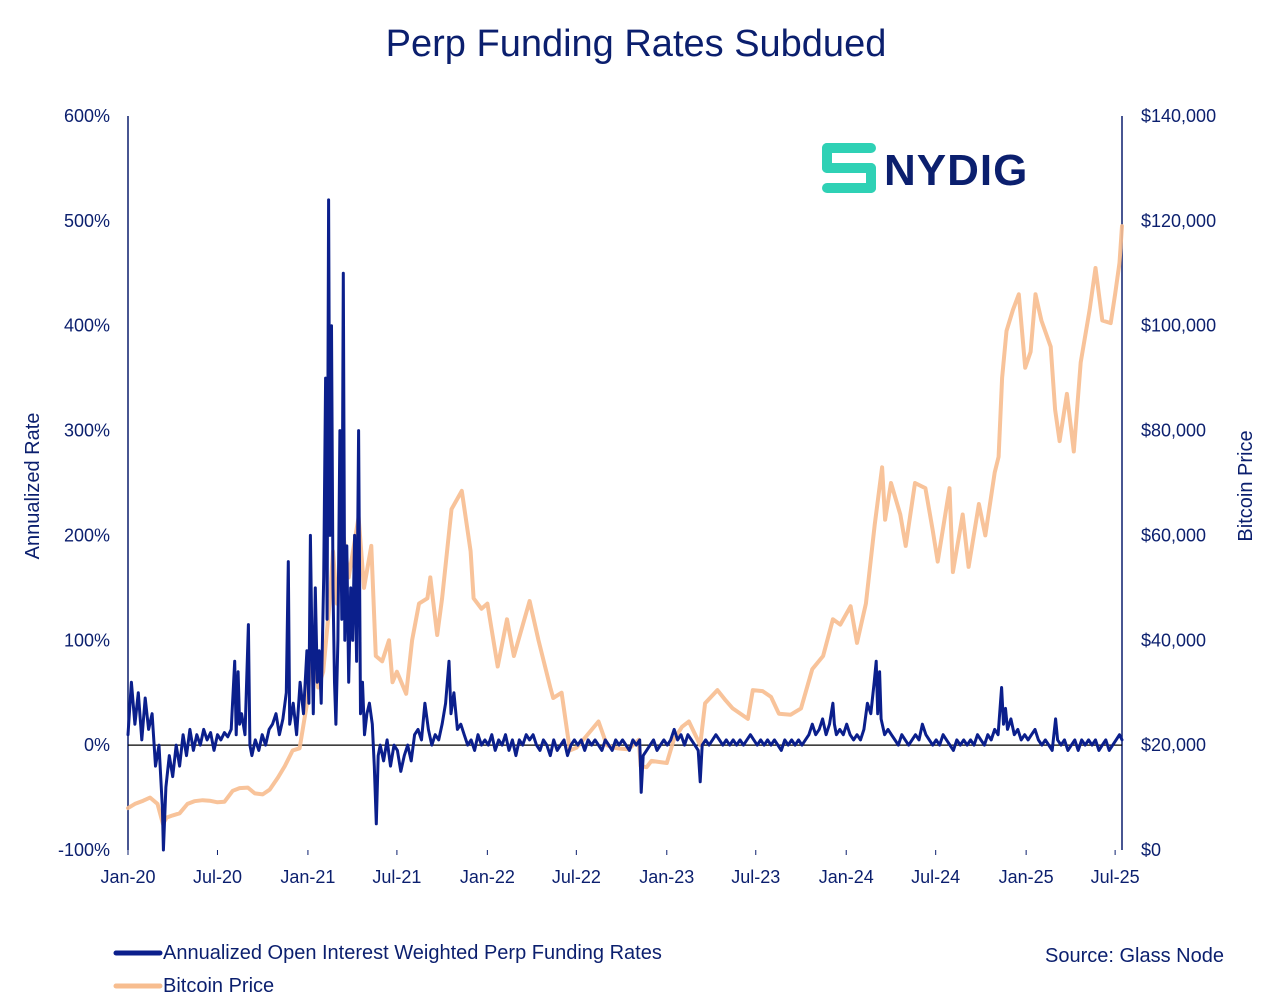 This screenshot has height=1004, width=1273. I want to click on x-tick-label: Jan-23, so click(666, 877).